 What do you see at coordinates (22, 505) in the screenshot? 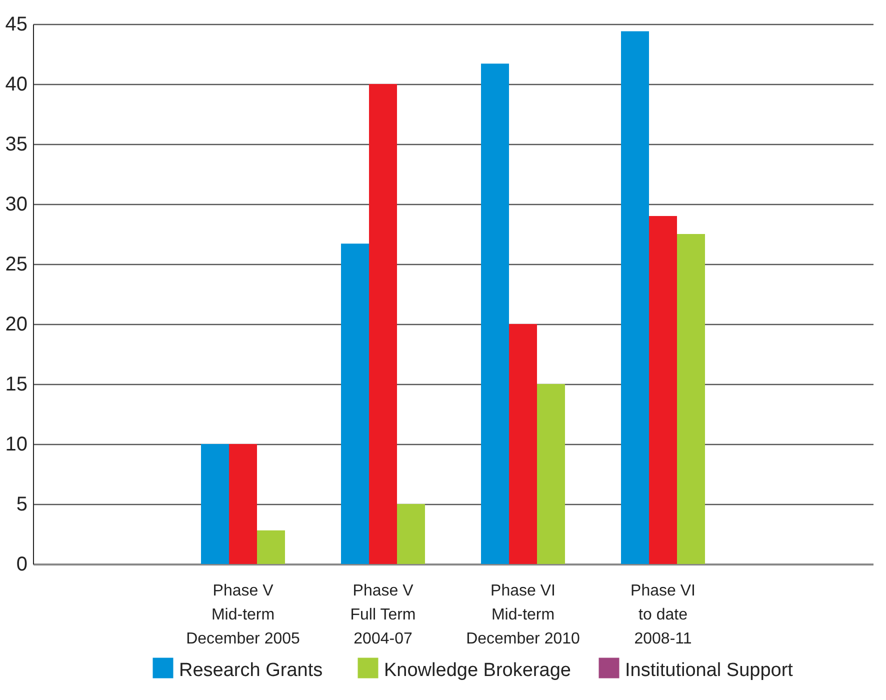
I see `y-tick-label: 5` at bounding box center [22, 505].